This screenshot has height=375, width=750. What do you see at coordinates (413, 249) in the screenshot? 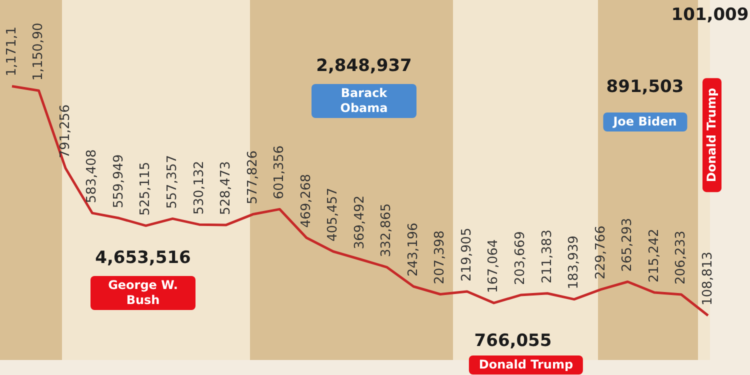
I see `data-label: 243,196` at bounding box center [413, 249].